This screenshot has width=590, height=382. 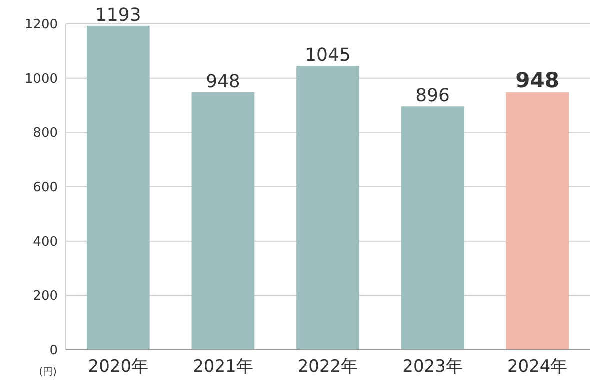 I want to click on y-tick-label: 200, so click(x=45, y=296).